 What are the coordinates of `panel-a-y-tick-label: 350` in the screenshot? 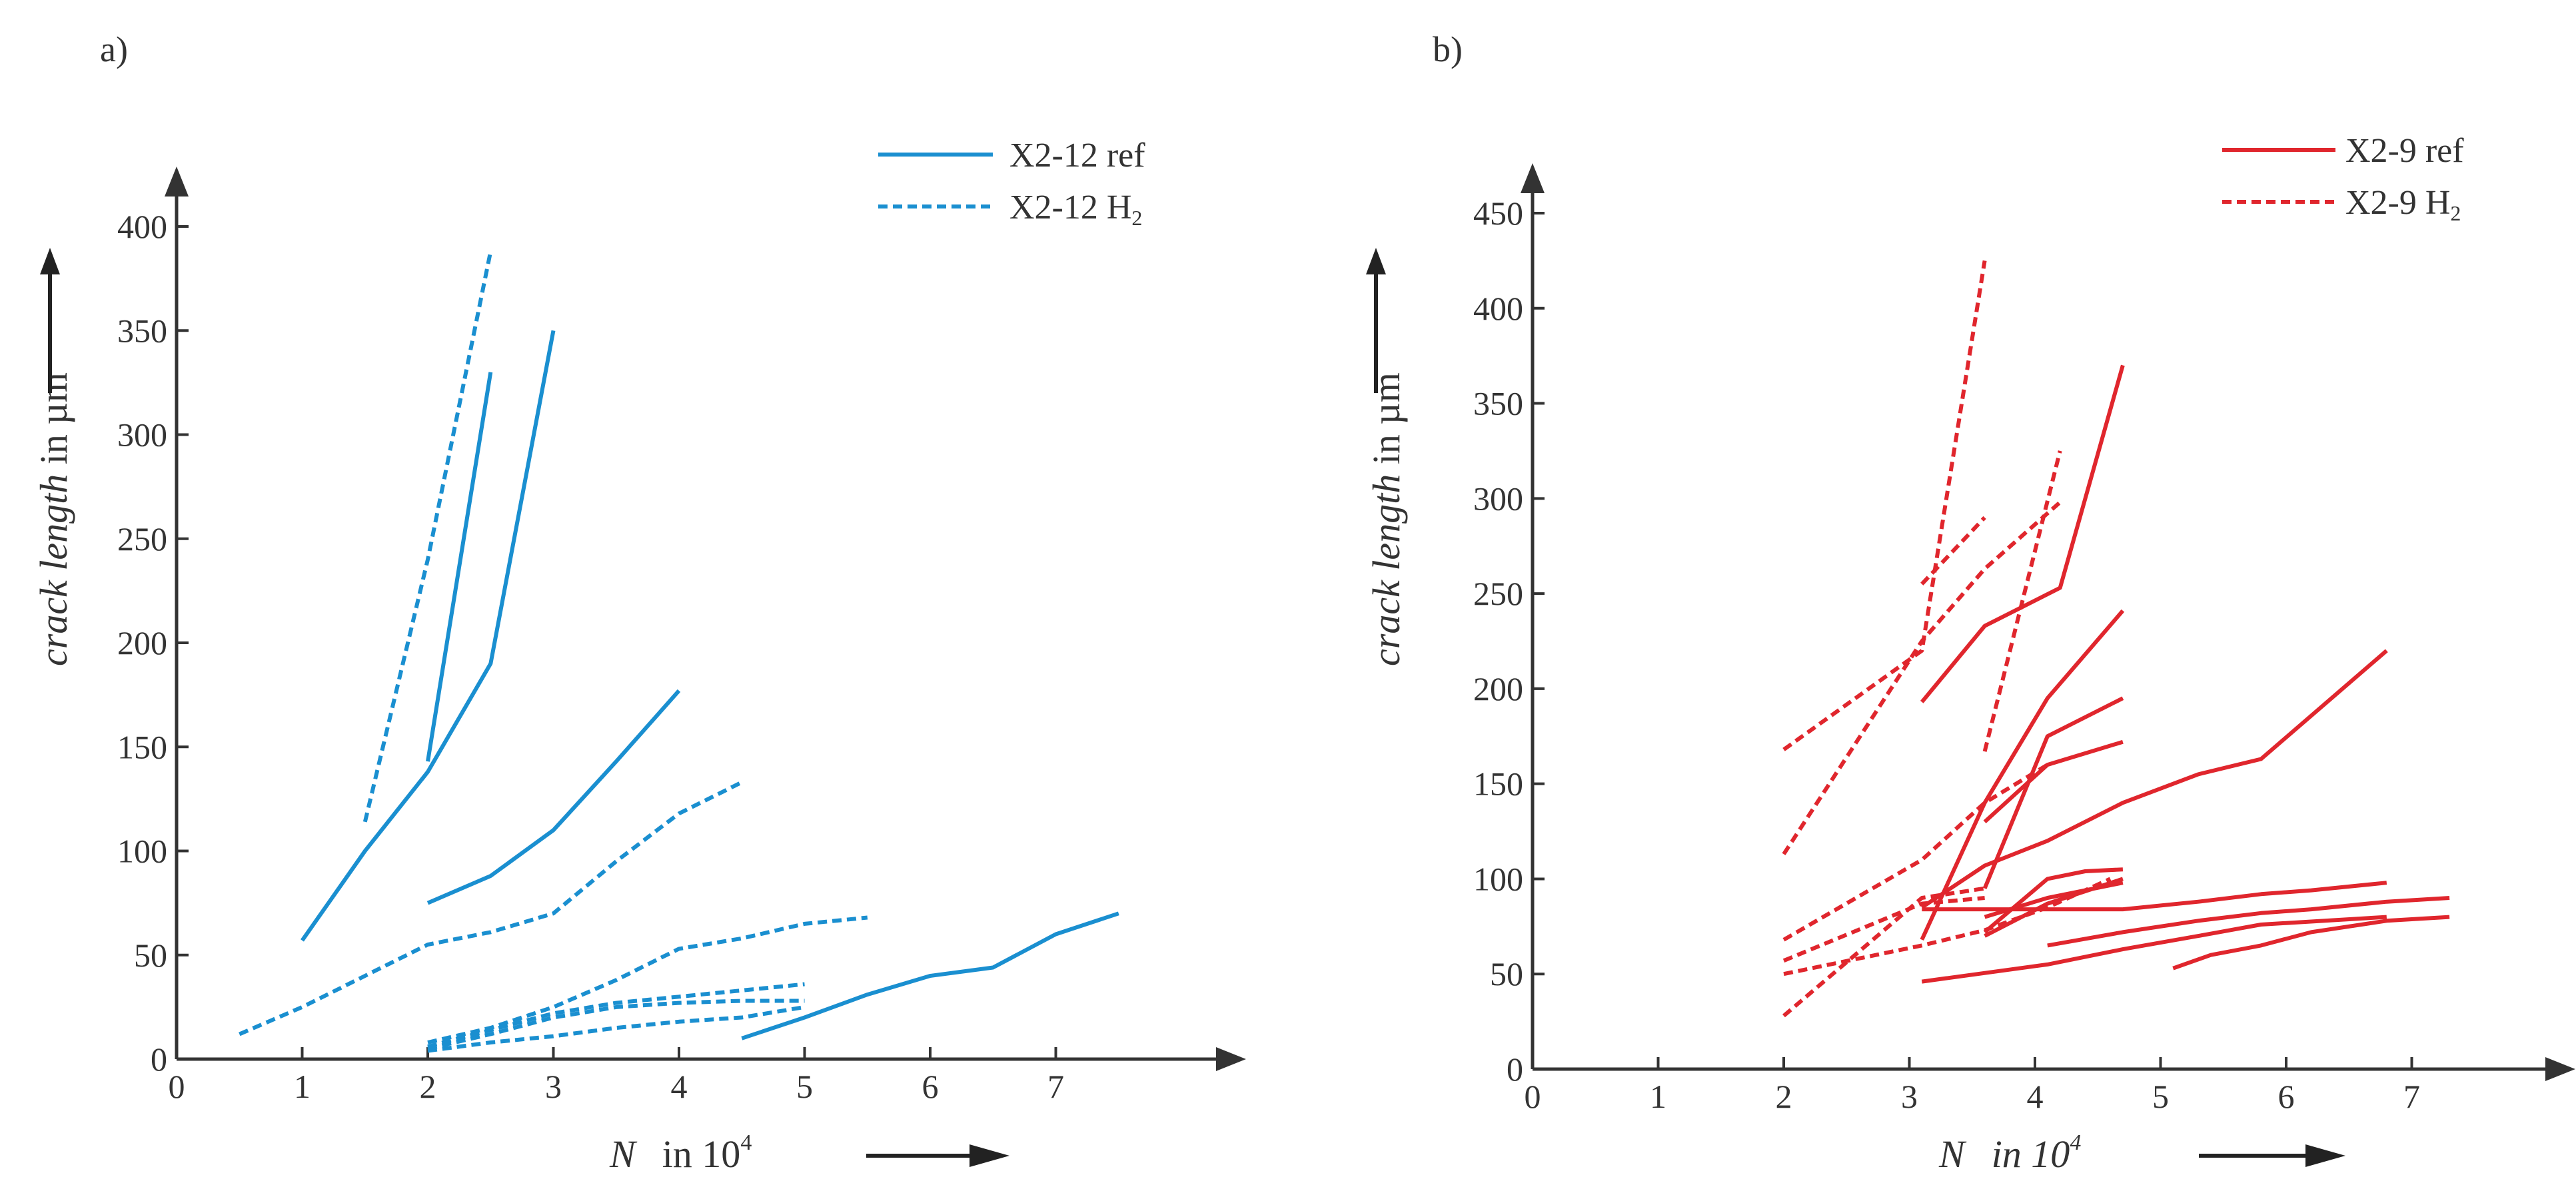 It's located at (142, 330).